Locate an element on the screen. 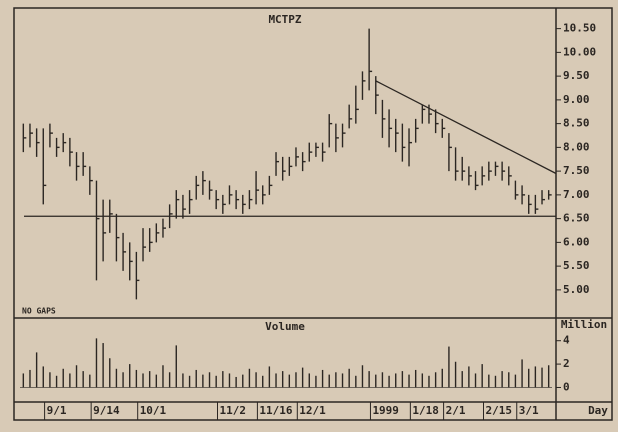 Image resolution: width=618 pixels, height=432 pixels. y-tick-label: 8.50 is located at coordinates (576, 123).